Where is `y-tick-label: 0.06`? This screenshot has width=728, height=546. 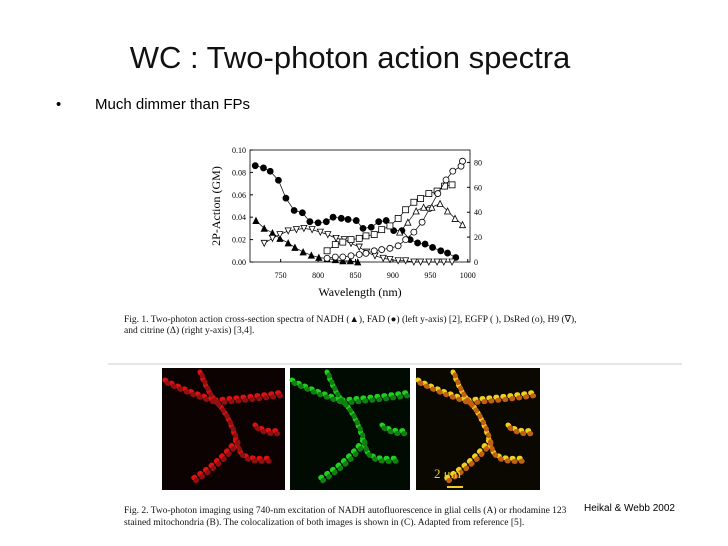
y-tick-label: 0.06 is located at coordinates (239, 195).